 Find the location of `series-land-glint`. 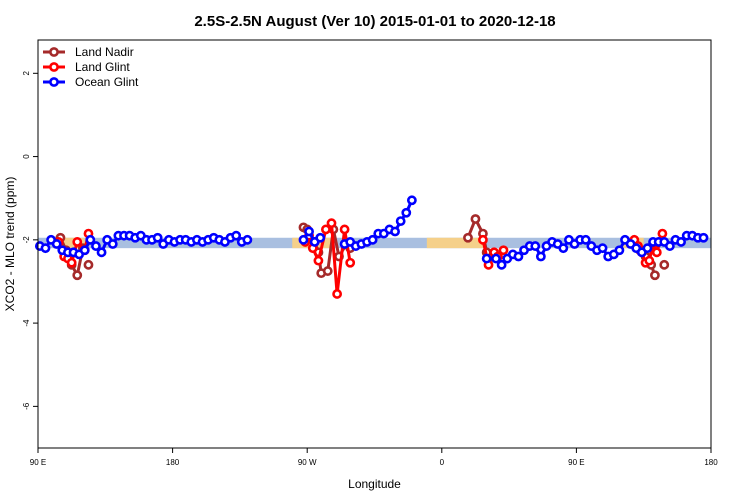

series-land-glint is located at coordinates (360, 258).